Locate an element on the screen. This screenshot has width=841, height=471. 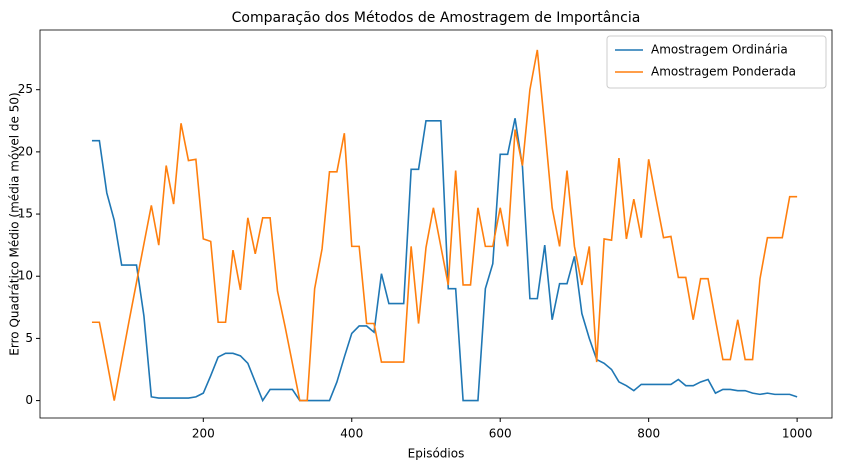
y-tick-label: 25 is located at coordinates (25, 89).